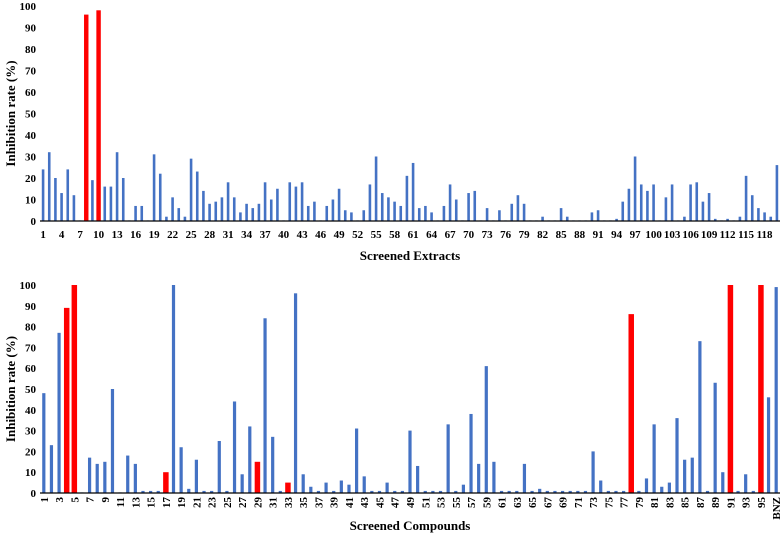 The width and height of the screenshot is (784, 540). What do you see at coordinates (636, 235) in the screenshot?
I see `x-tick-label: 97` at bounding box center [636, 235].